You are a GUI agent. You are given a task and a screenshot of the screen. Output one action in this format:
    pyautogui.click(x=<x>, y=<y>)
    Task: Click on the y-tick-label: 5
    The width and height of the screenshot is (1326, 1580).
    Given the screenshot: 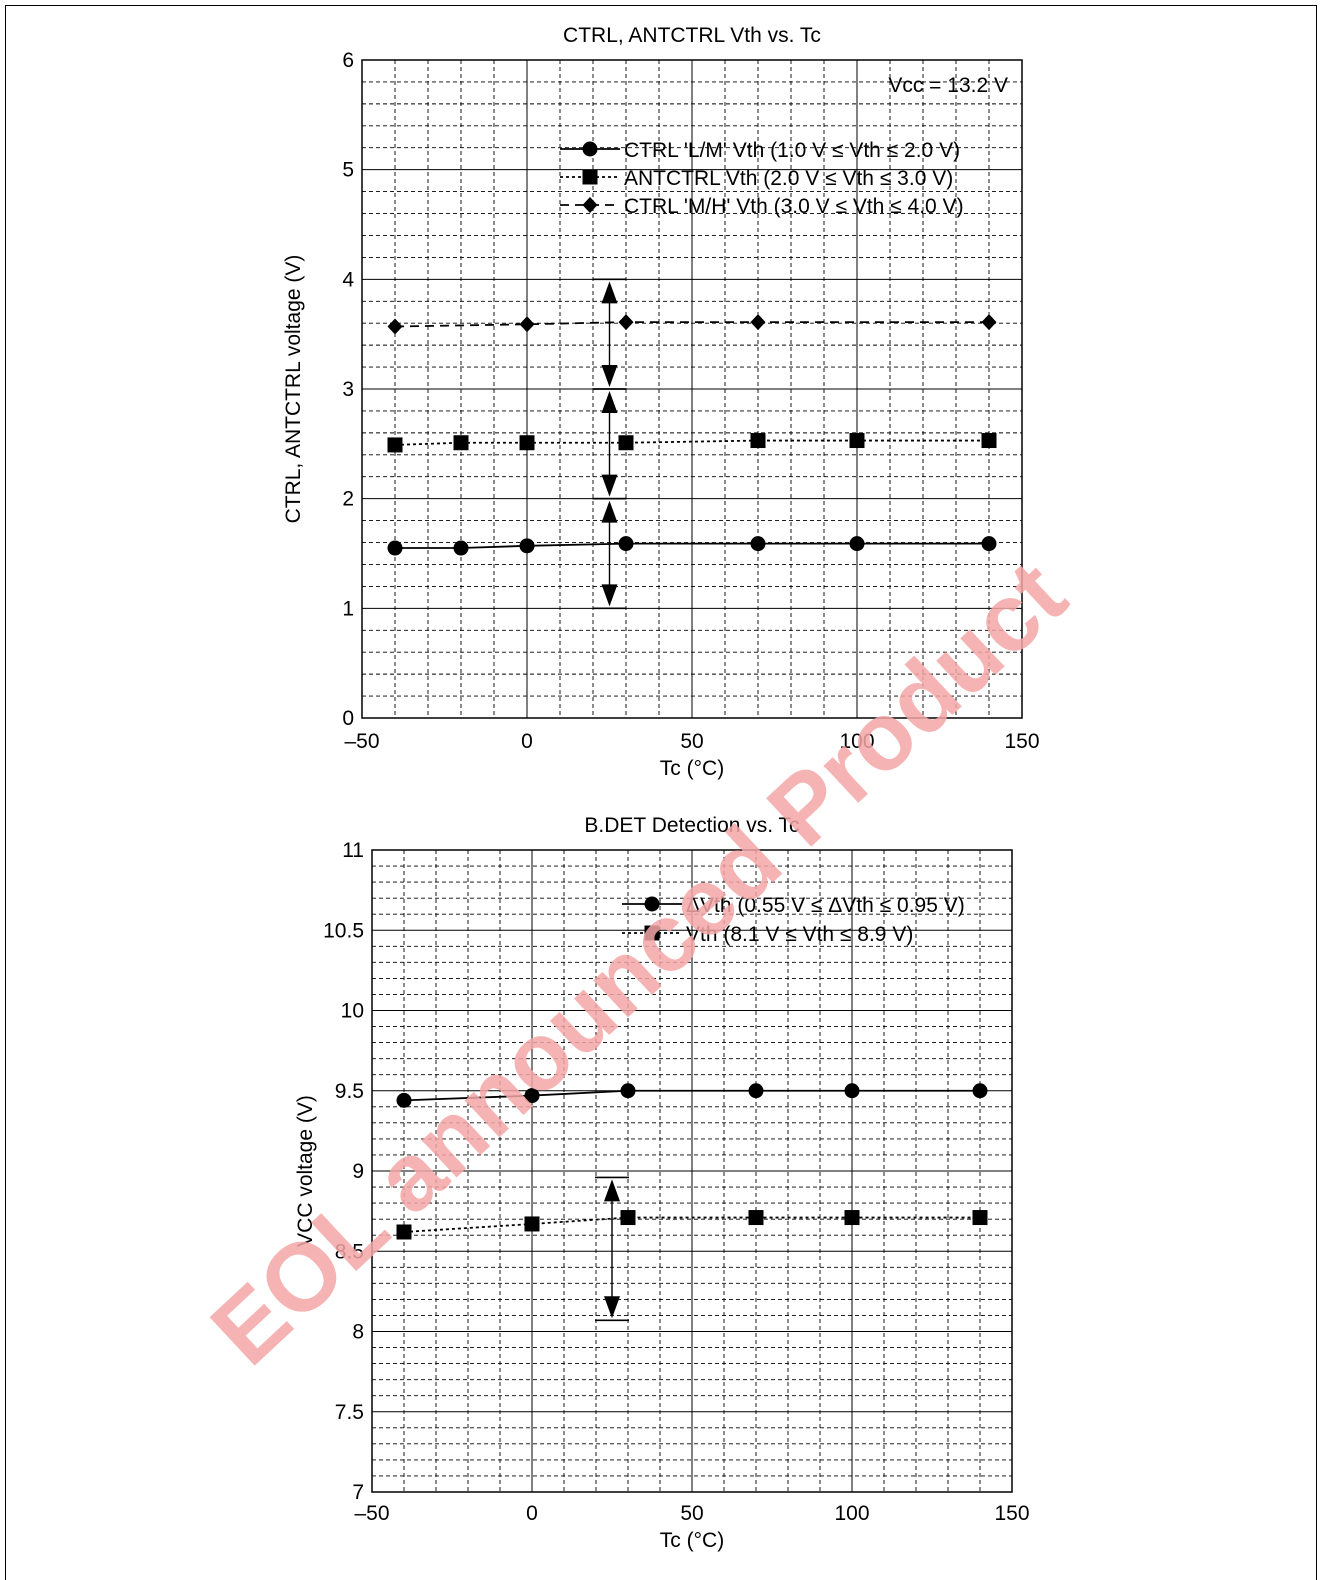 What is the action you would take?
    pyautogui.click(x=348, y=170)
    